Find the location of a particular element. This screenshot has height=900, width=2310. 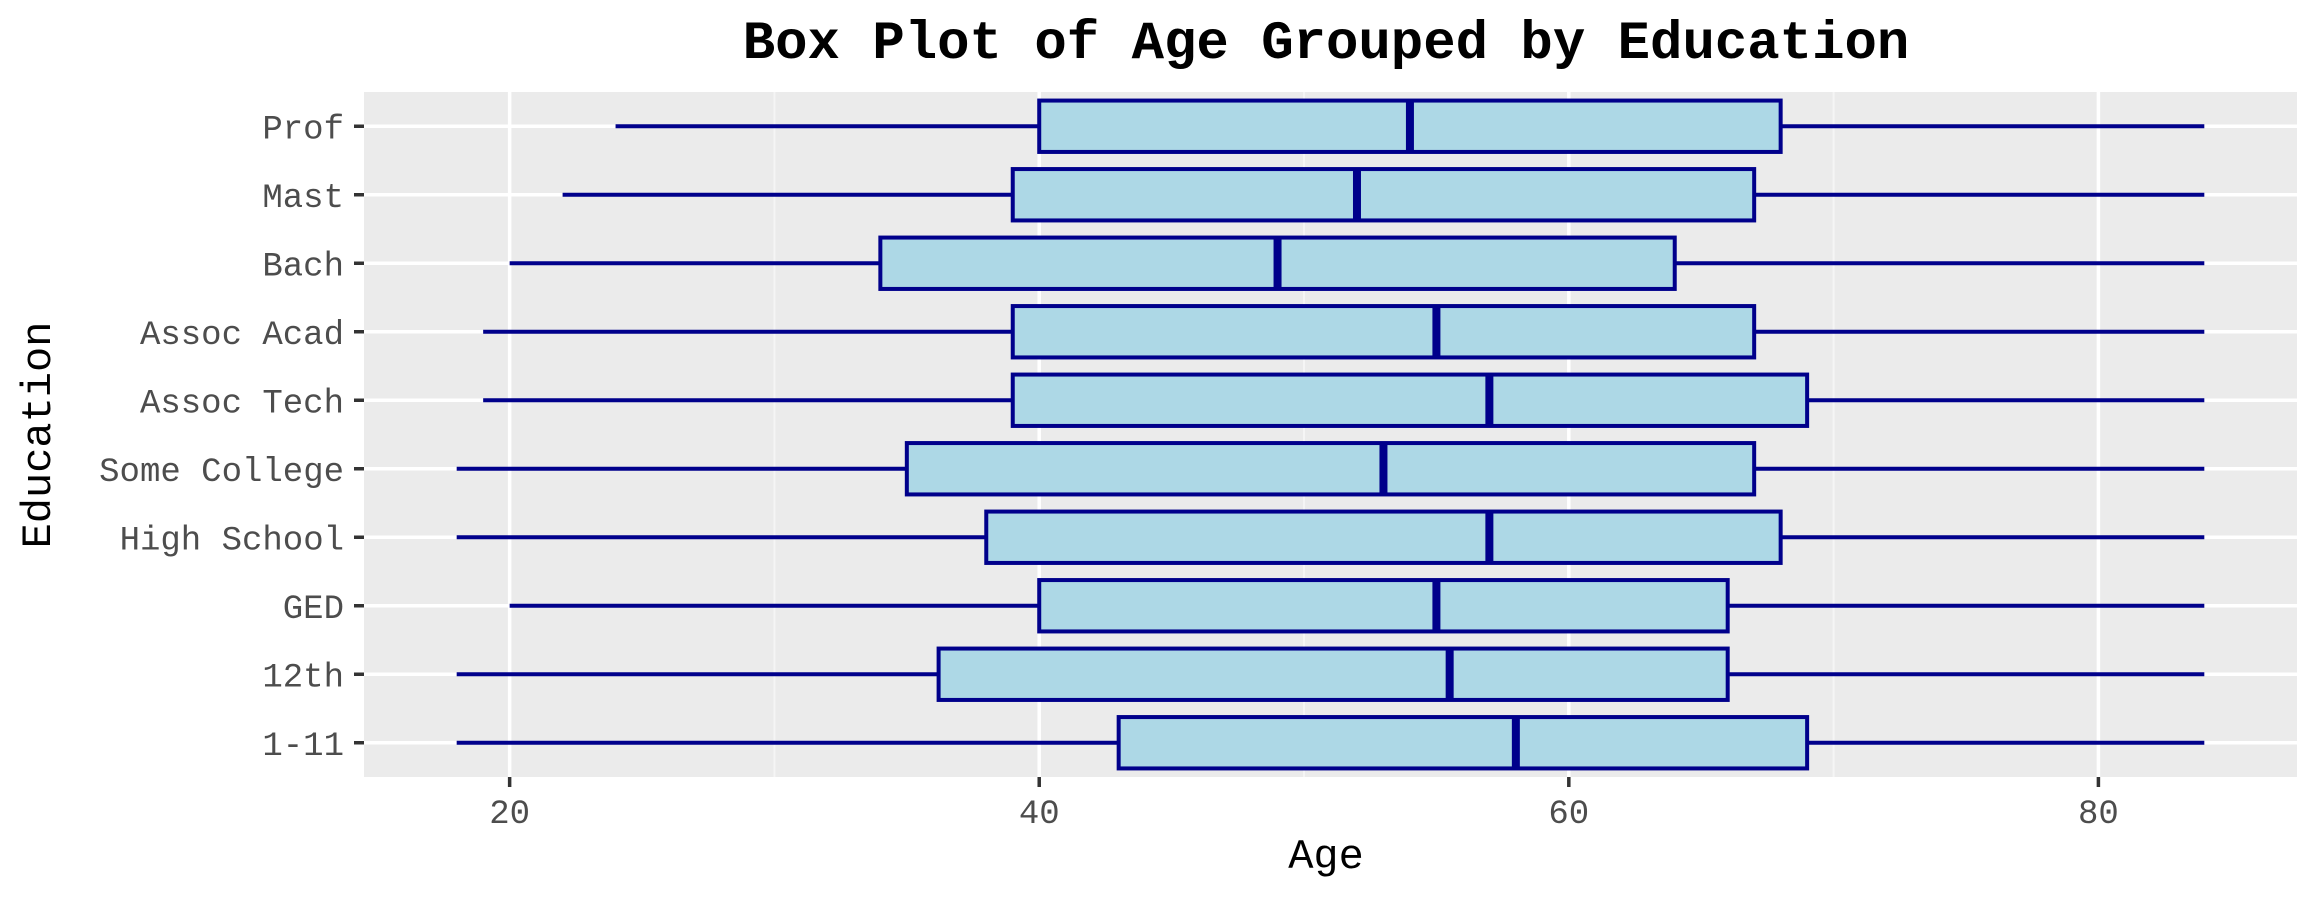

chart-title: Box Plot of Age Grouped by Education is located at coordinates (1326, 44).